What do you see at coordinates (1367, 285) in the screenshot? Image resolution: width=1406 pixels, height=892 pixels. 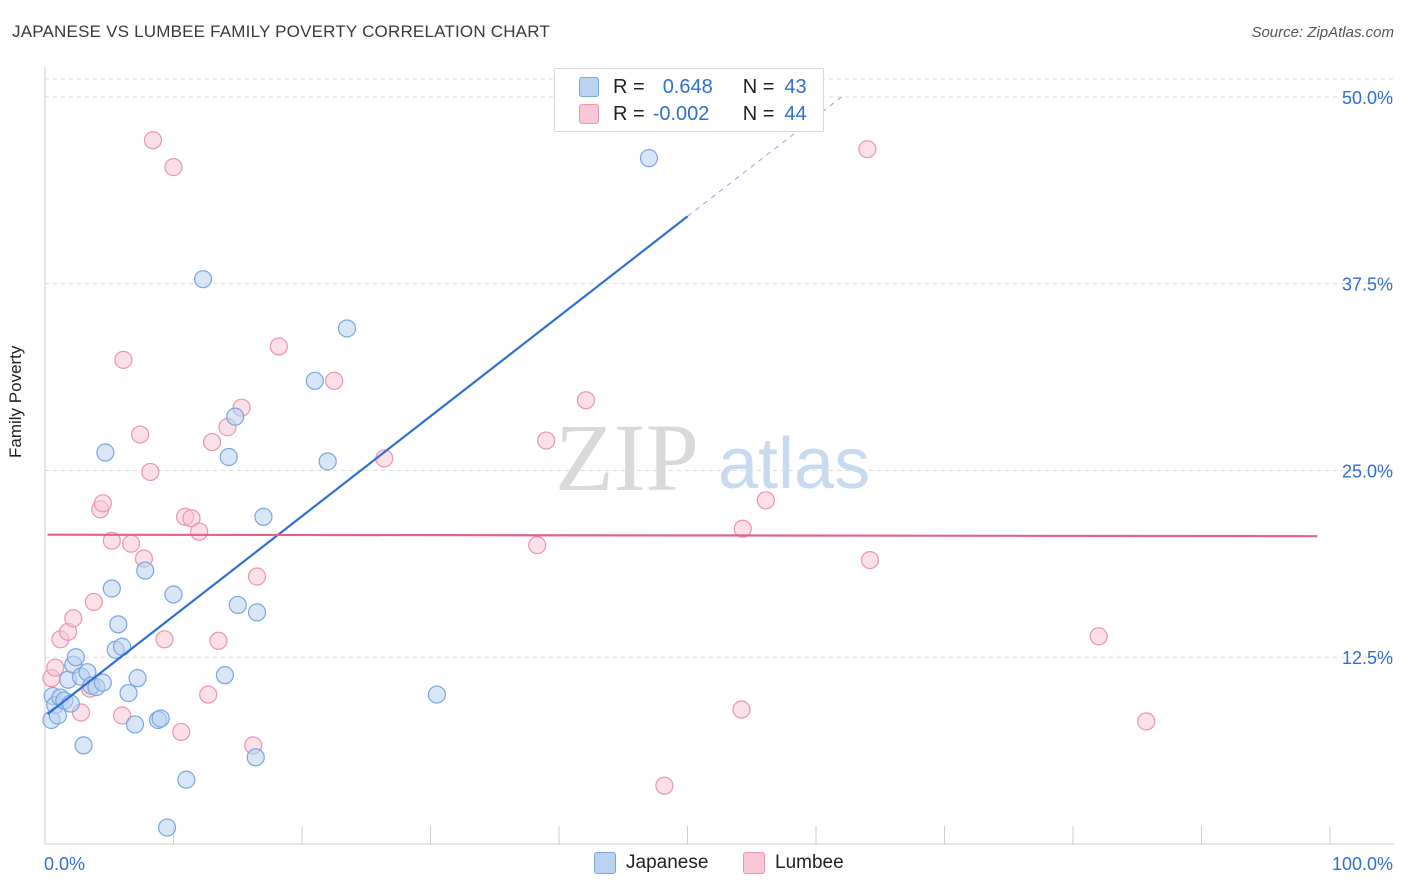 I see `y-tick-label: 37.5%` at bounding box center [1367, 285].